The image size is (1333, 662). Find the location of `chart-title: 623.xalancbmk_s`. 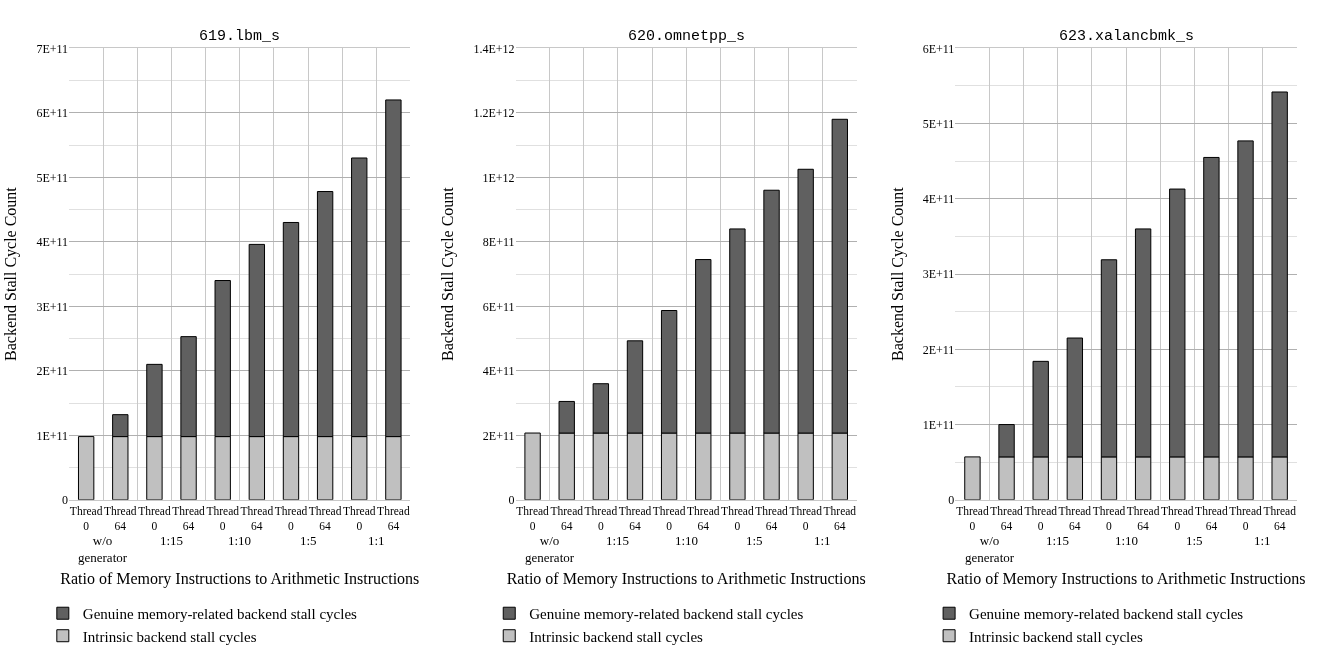

chart-title: 623.xalancbmk_s is located at coordinates (1127, 36).